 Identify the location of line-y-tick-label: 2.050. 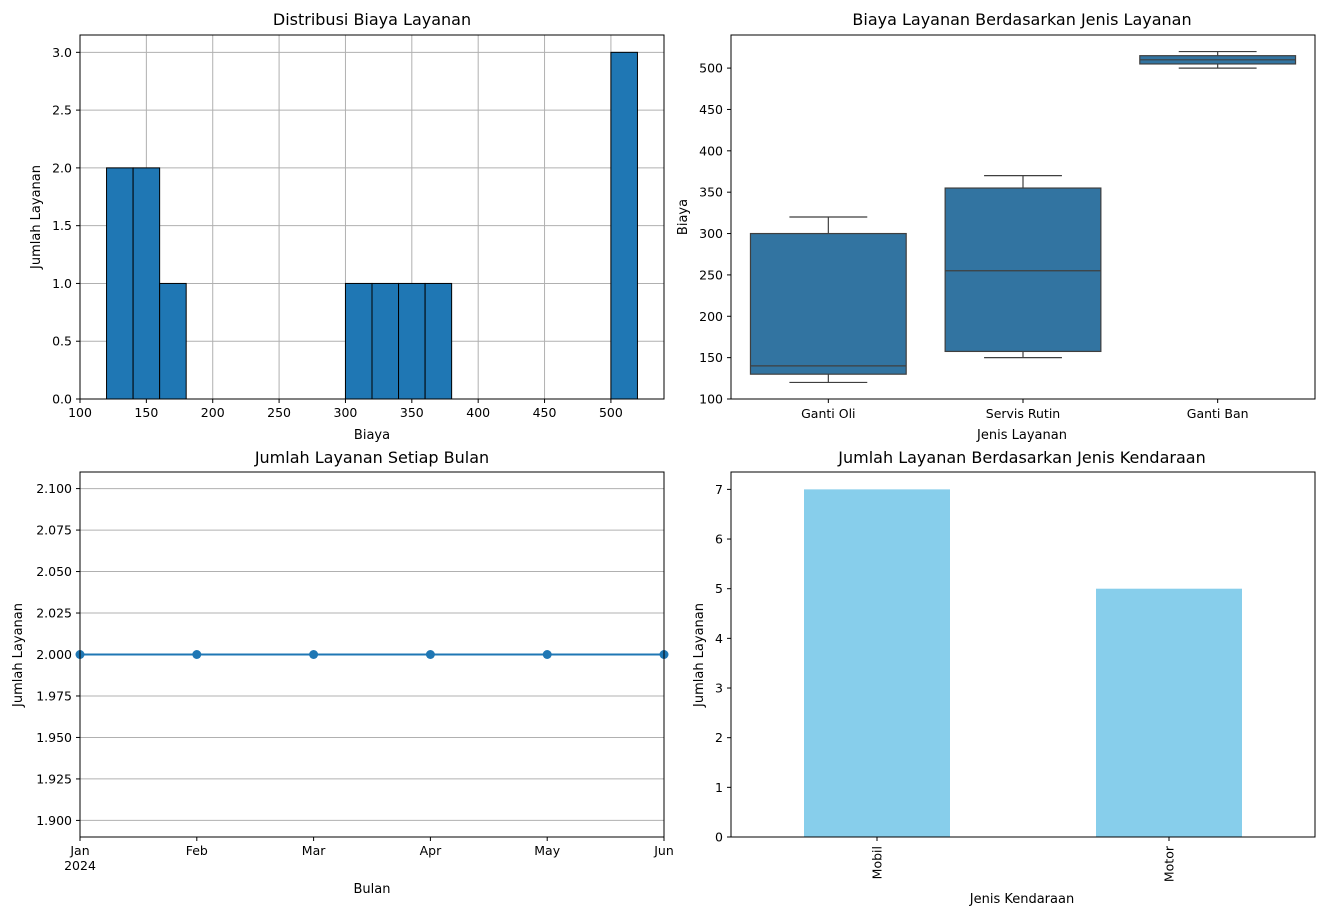
(54, 571).